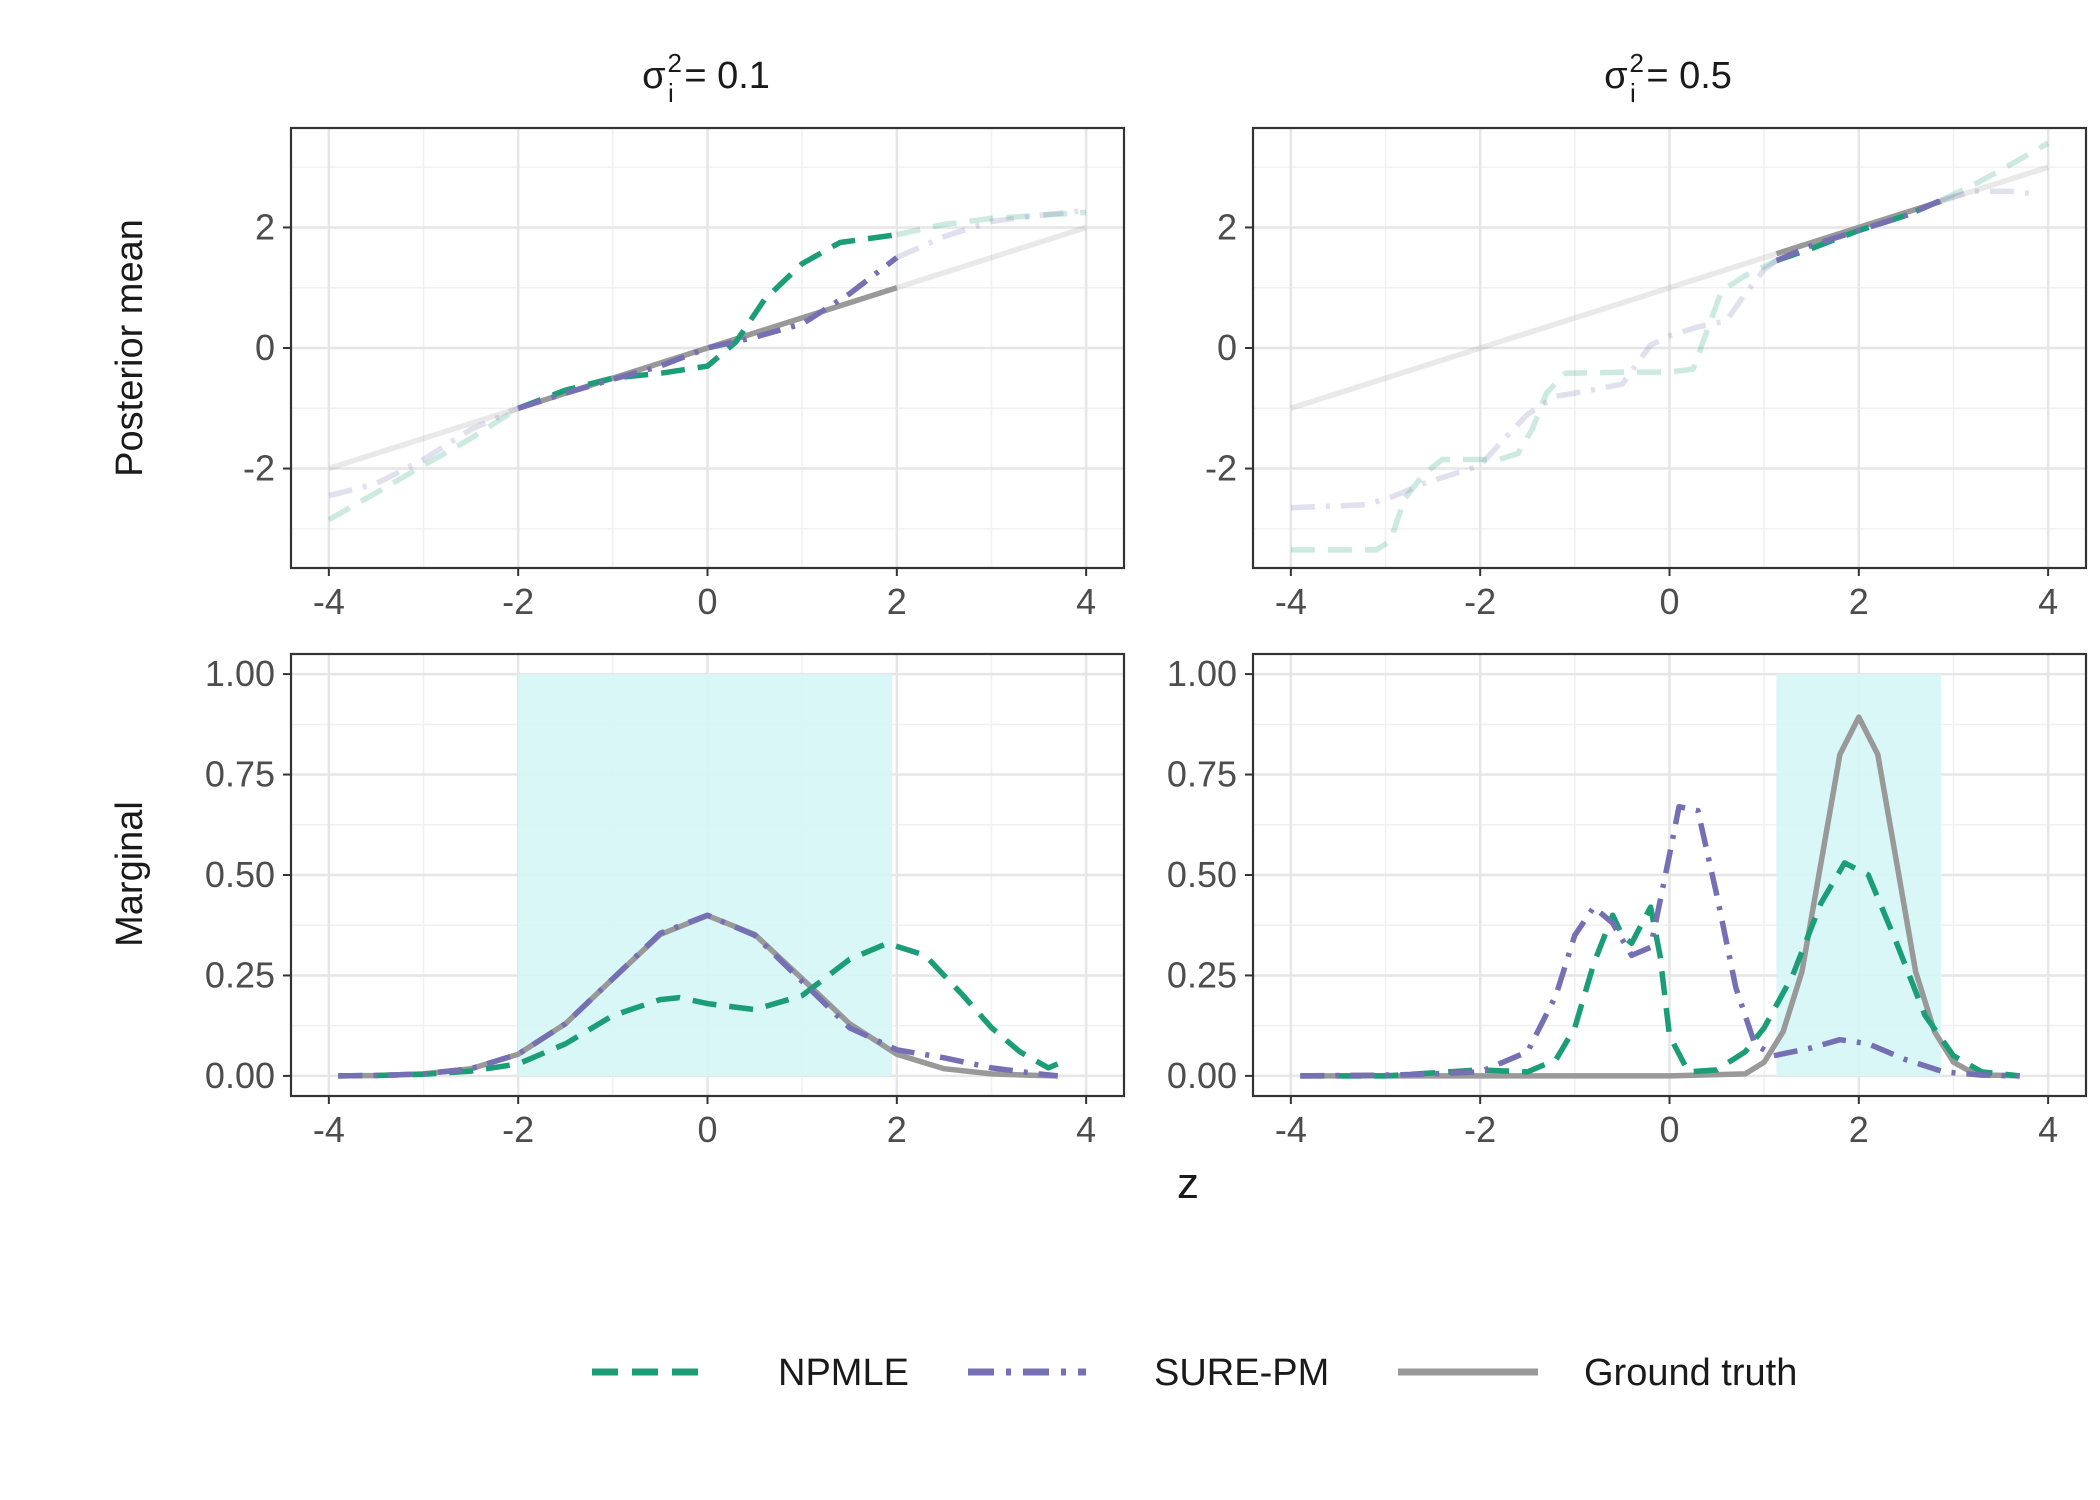  I want to click on column-title-left: σ2 i = 0.1, so click(706, 78).